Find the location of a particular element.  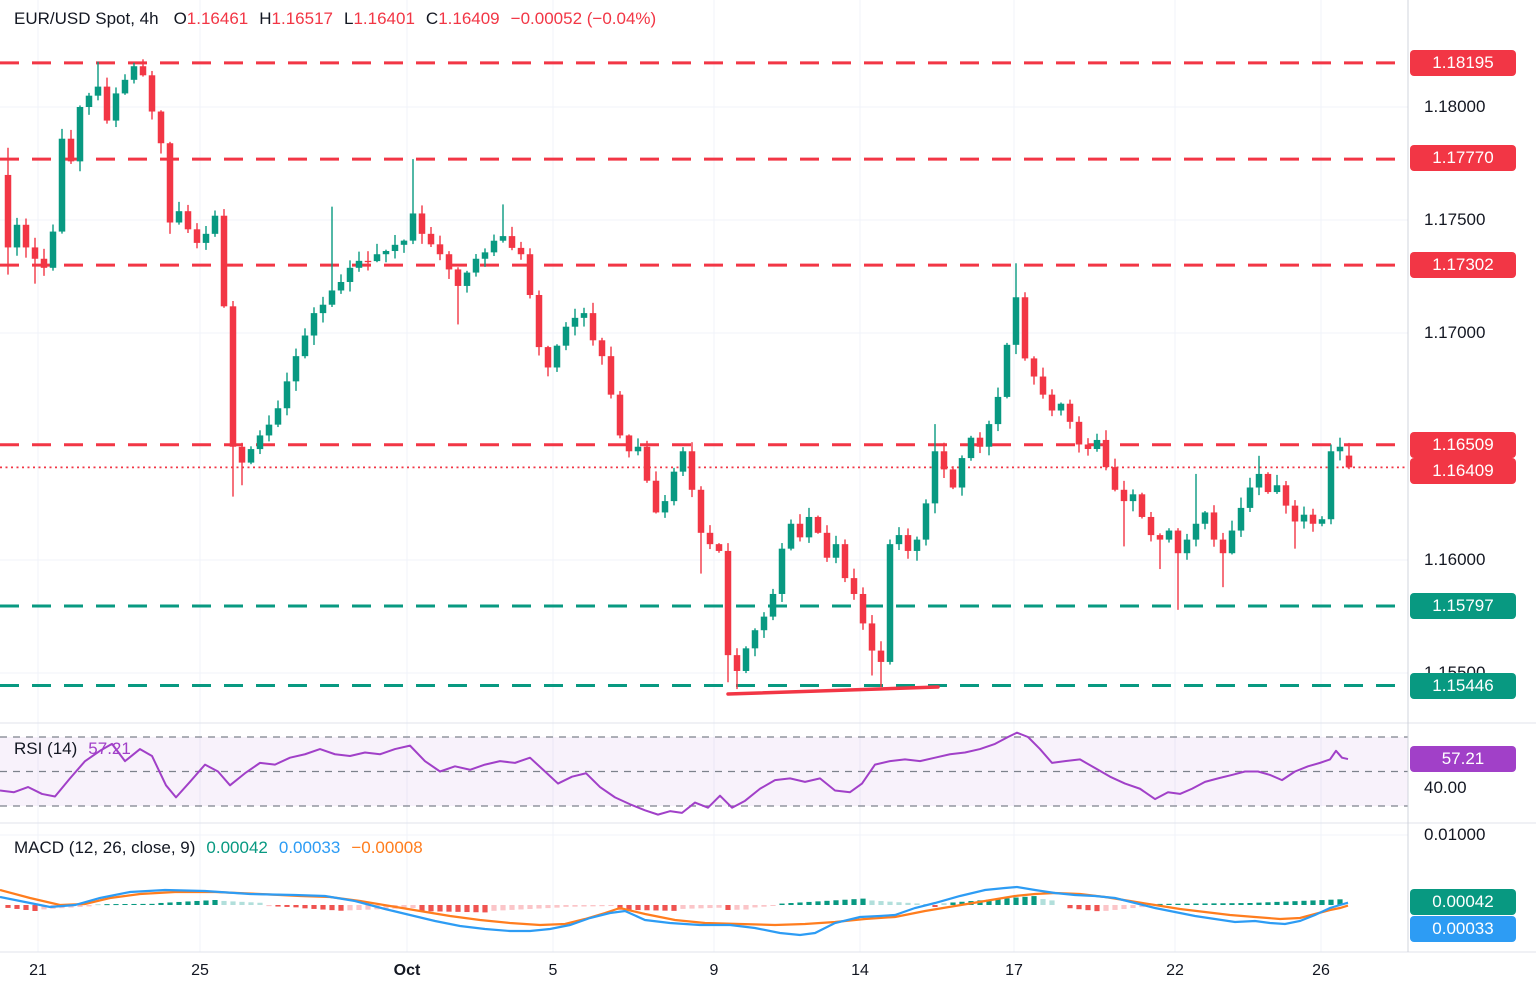

macd-value: 0.00042 is located at coordinates (237, 847).